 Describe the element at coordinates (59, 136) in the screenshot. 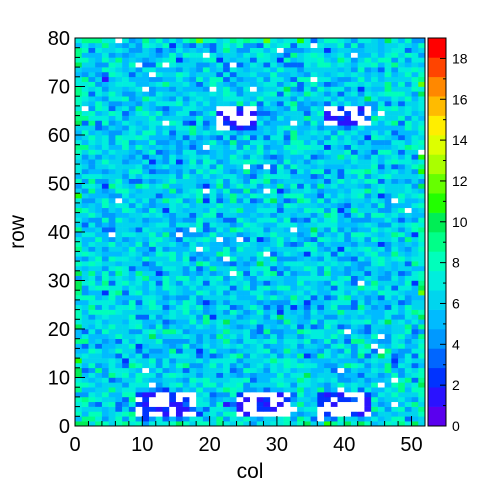

I see `y-tick-label: 60` at that location.